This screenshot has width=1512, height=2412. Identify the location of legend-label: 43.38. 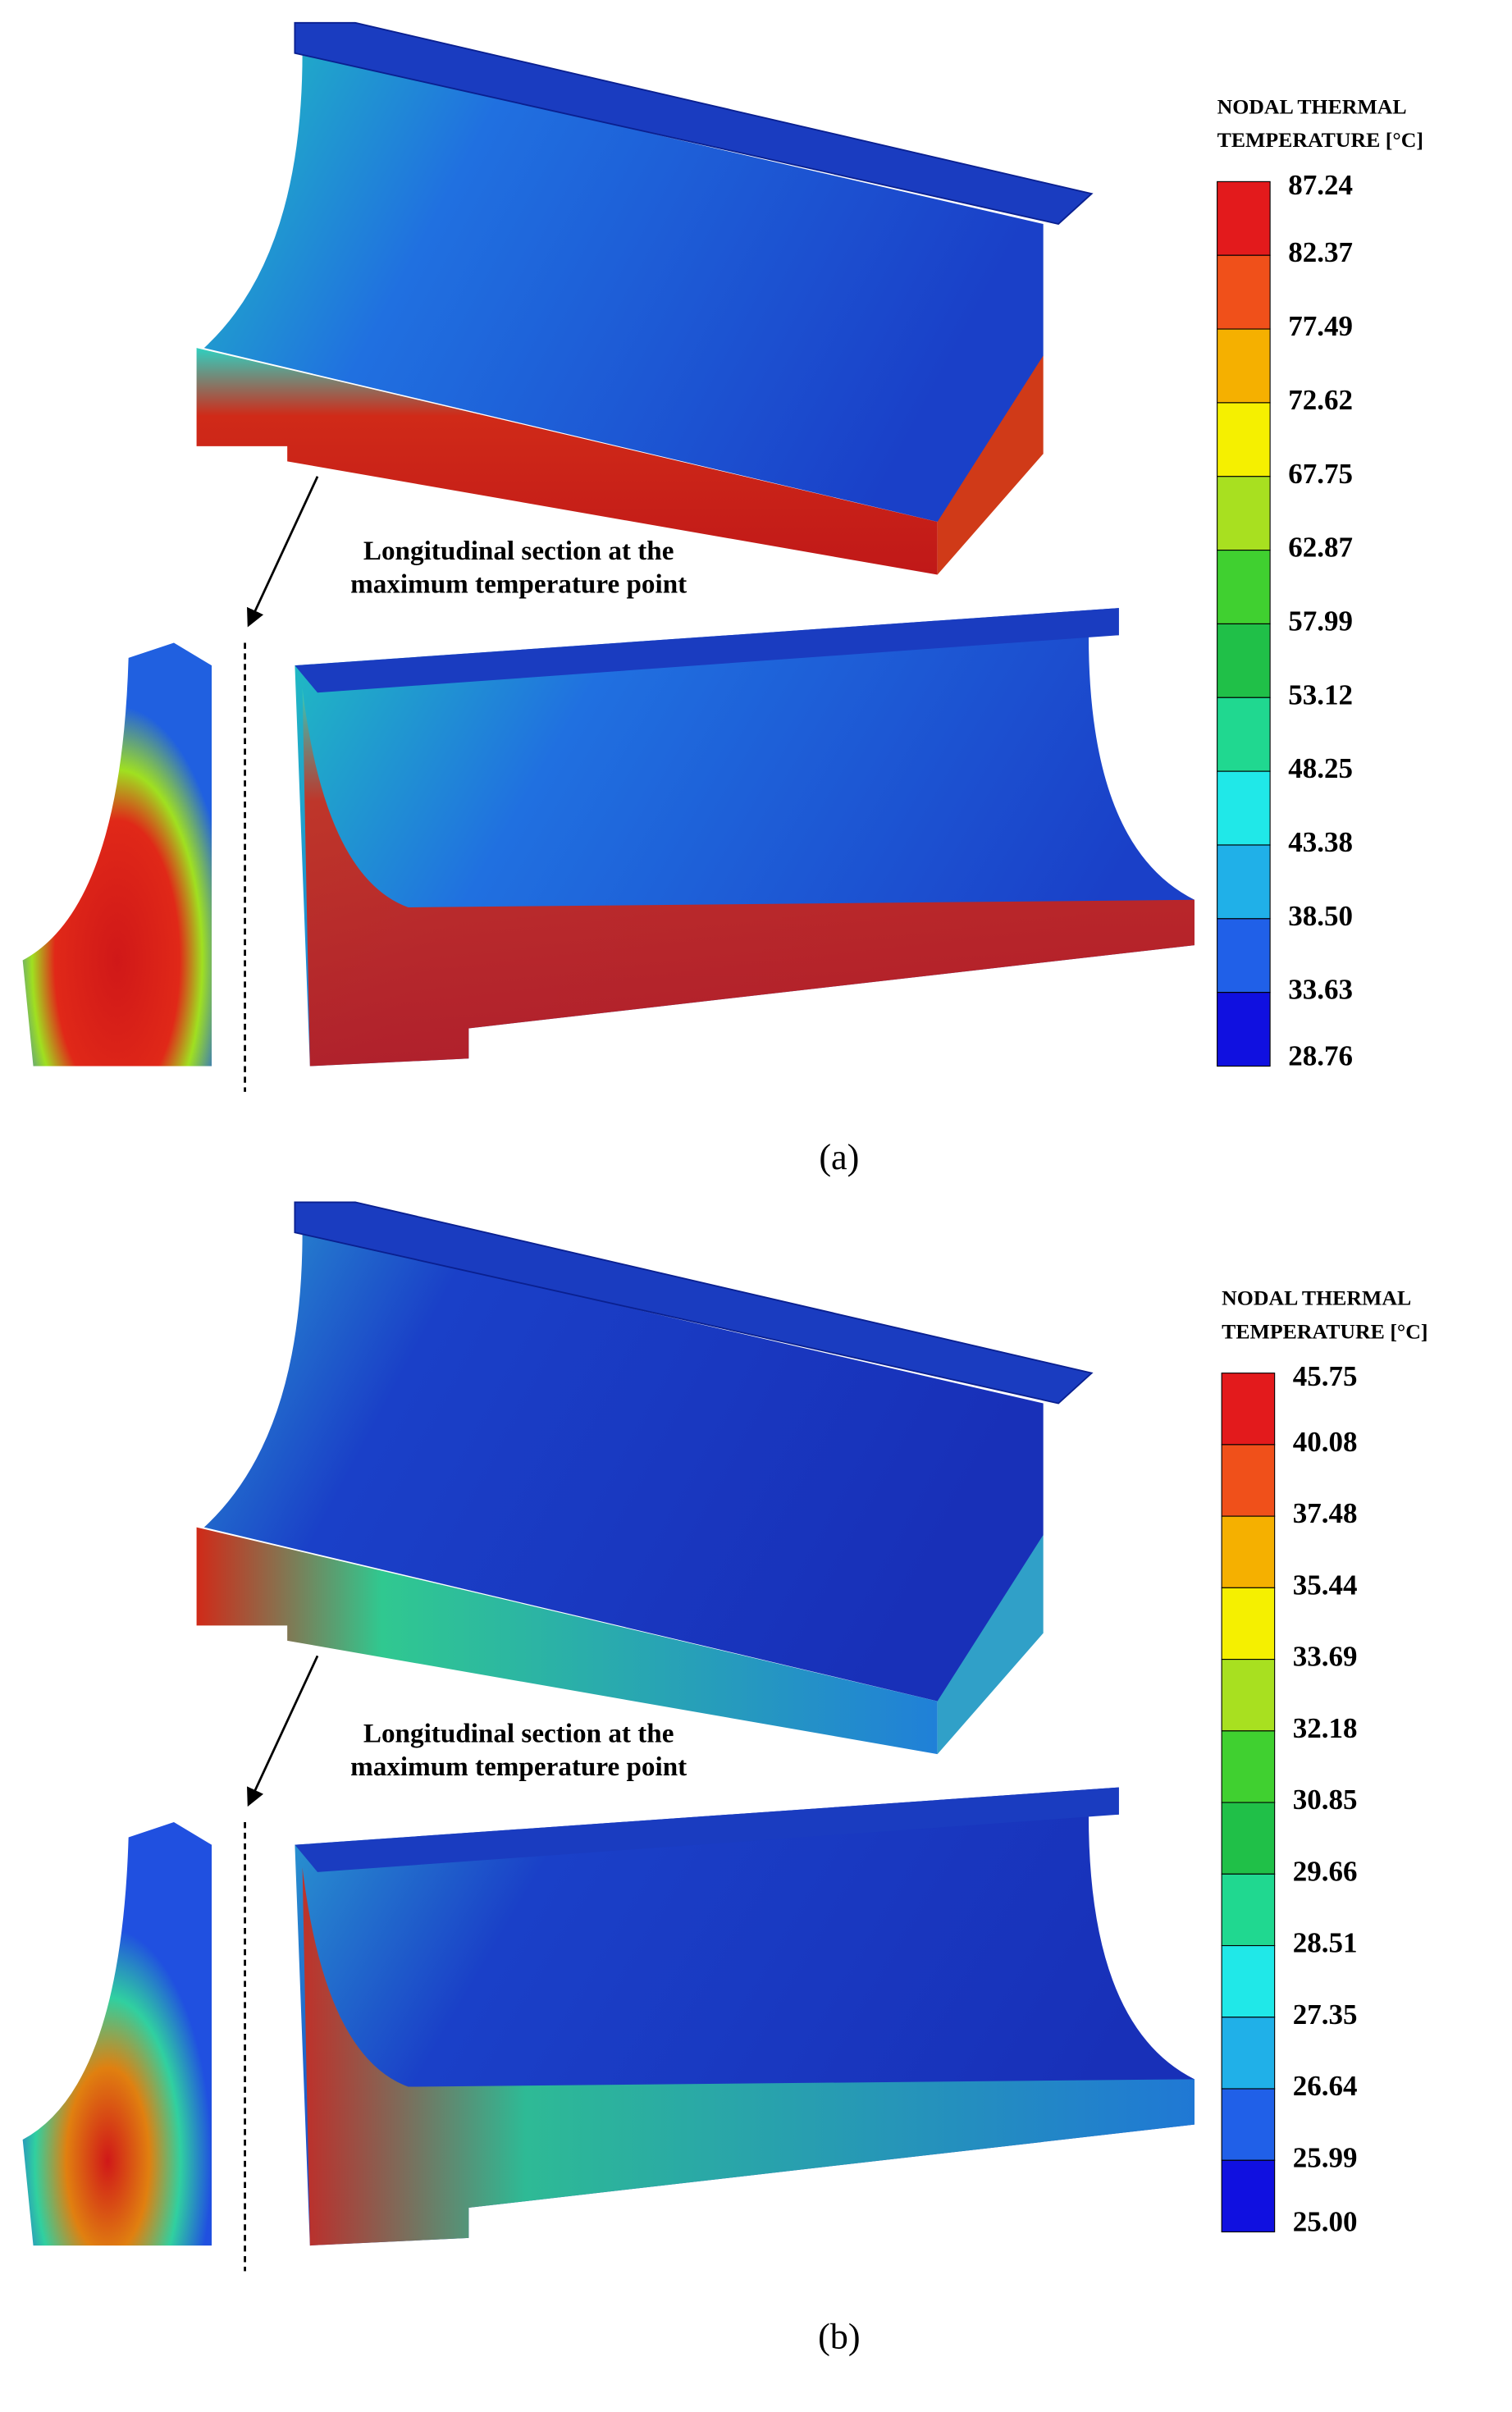
(1320, 842).